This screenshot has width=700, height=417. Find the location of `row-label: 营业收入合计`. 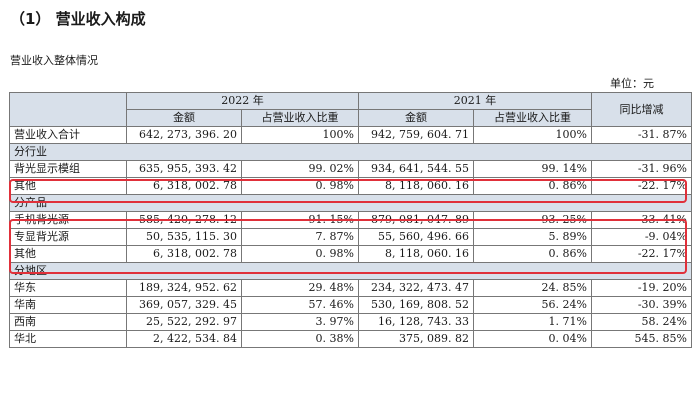

row-label: 营业收入合计 is located at coordinates (68, 135).